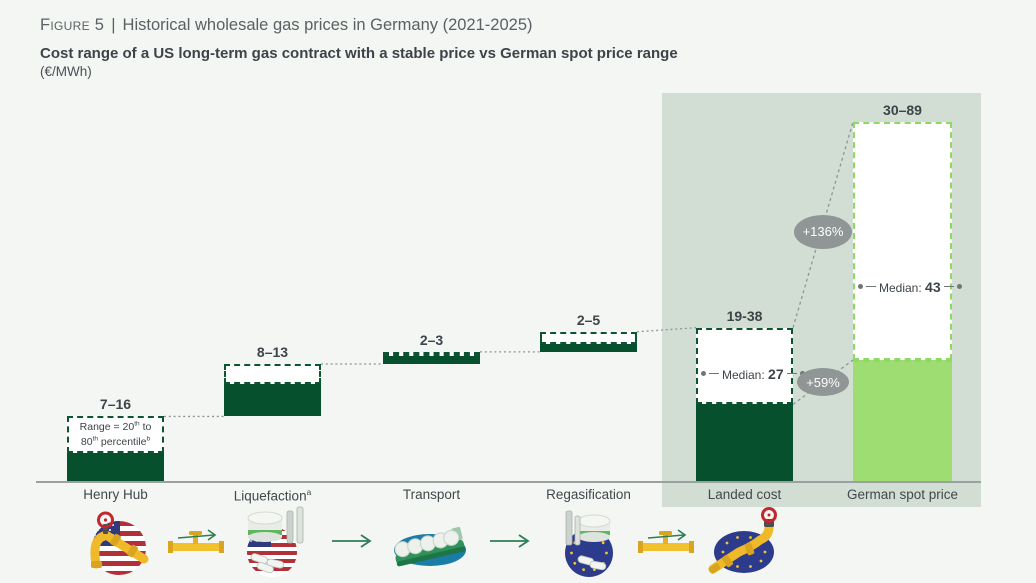 This screenshot has height=583, width=1036. I want to click on axis-label-text: Regasification, so click(588, 494).